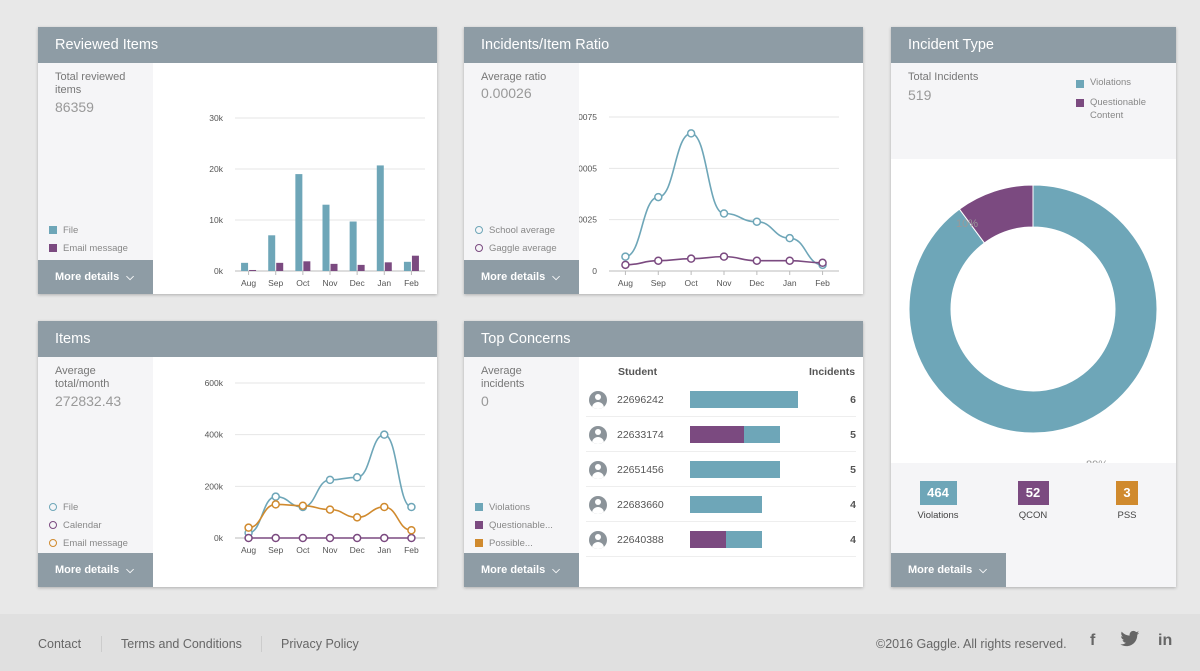 The image size is (1200, 671). What do you see at coordinates (938, 515) in the screenshot?
I see `violations-stat-label: Violations` at bounding box center [938, 515].